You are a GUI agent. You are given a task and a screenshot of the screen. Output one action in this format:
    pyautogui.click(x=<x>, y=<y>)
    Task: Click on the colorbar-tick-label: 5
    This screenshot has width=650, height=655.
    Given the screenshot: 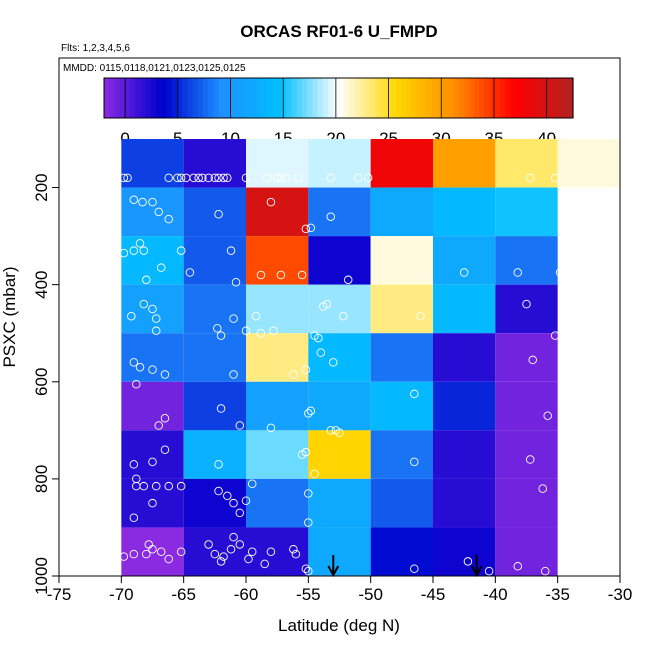 What is the action you would take?
    pyautogui.click(x=177, y=138)
    